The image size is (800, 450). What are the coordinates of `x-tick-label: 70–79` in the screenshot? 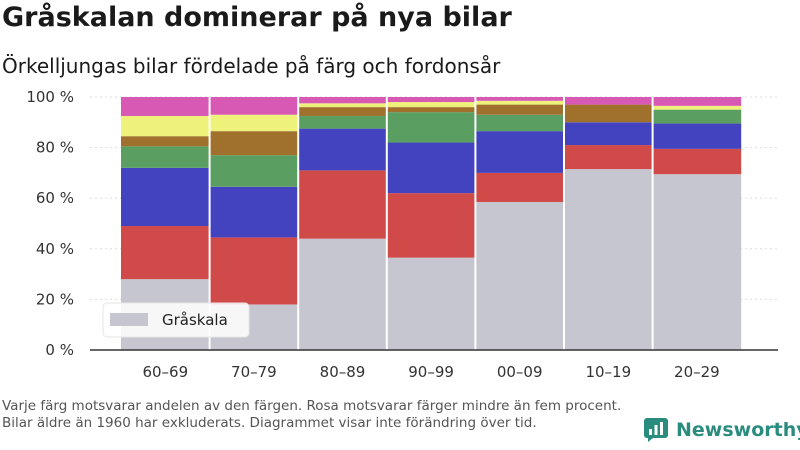 It's located at (254, 372).